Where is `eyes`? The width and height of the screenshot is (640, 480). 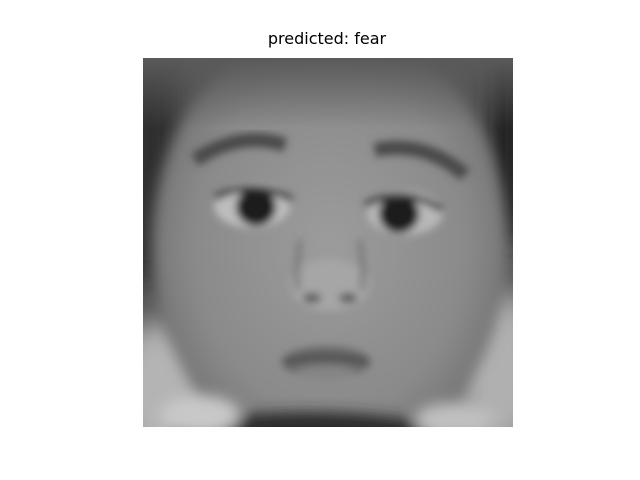
eyes is located at coordinates (328, 209).